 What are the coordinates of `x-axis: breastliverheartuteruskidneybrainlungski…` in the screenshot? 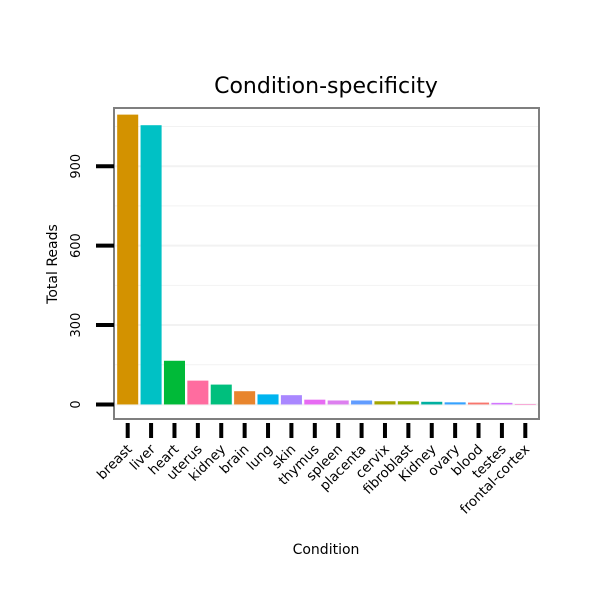 It's located at (313, 470).